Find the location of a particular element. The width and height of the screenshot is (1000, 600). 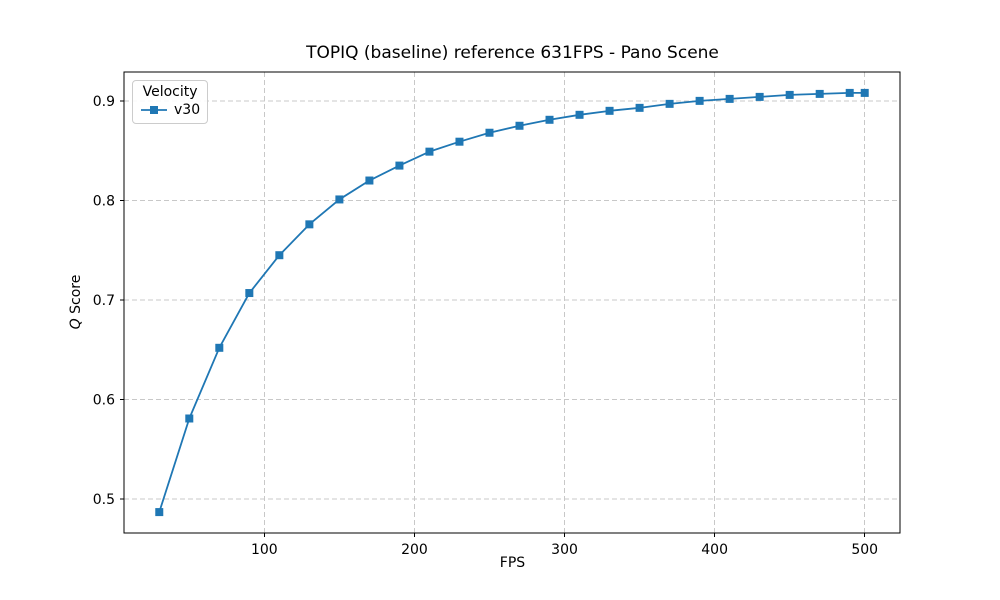

legend-entry-label: v30 is located at coordinates (187, 110).